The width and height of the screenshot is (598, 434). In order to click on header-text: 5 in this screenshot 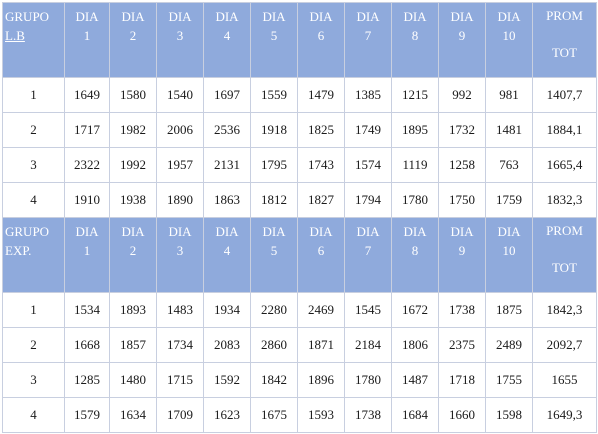, I will do `click(274, 250)`.